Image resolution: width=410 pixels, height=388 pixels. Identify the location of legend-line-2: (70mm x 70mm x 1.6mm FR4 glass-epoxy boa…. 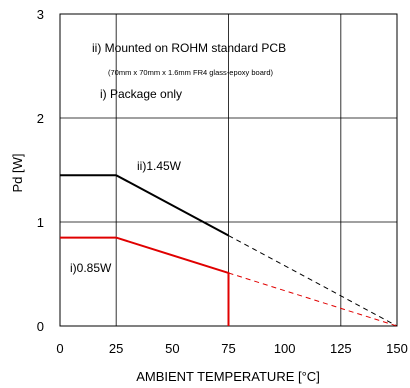
(191, 72).